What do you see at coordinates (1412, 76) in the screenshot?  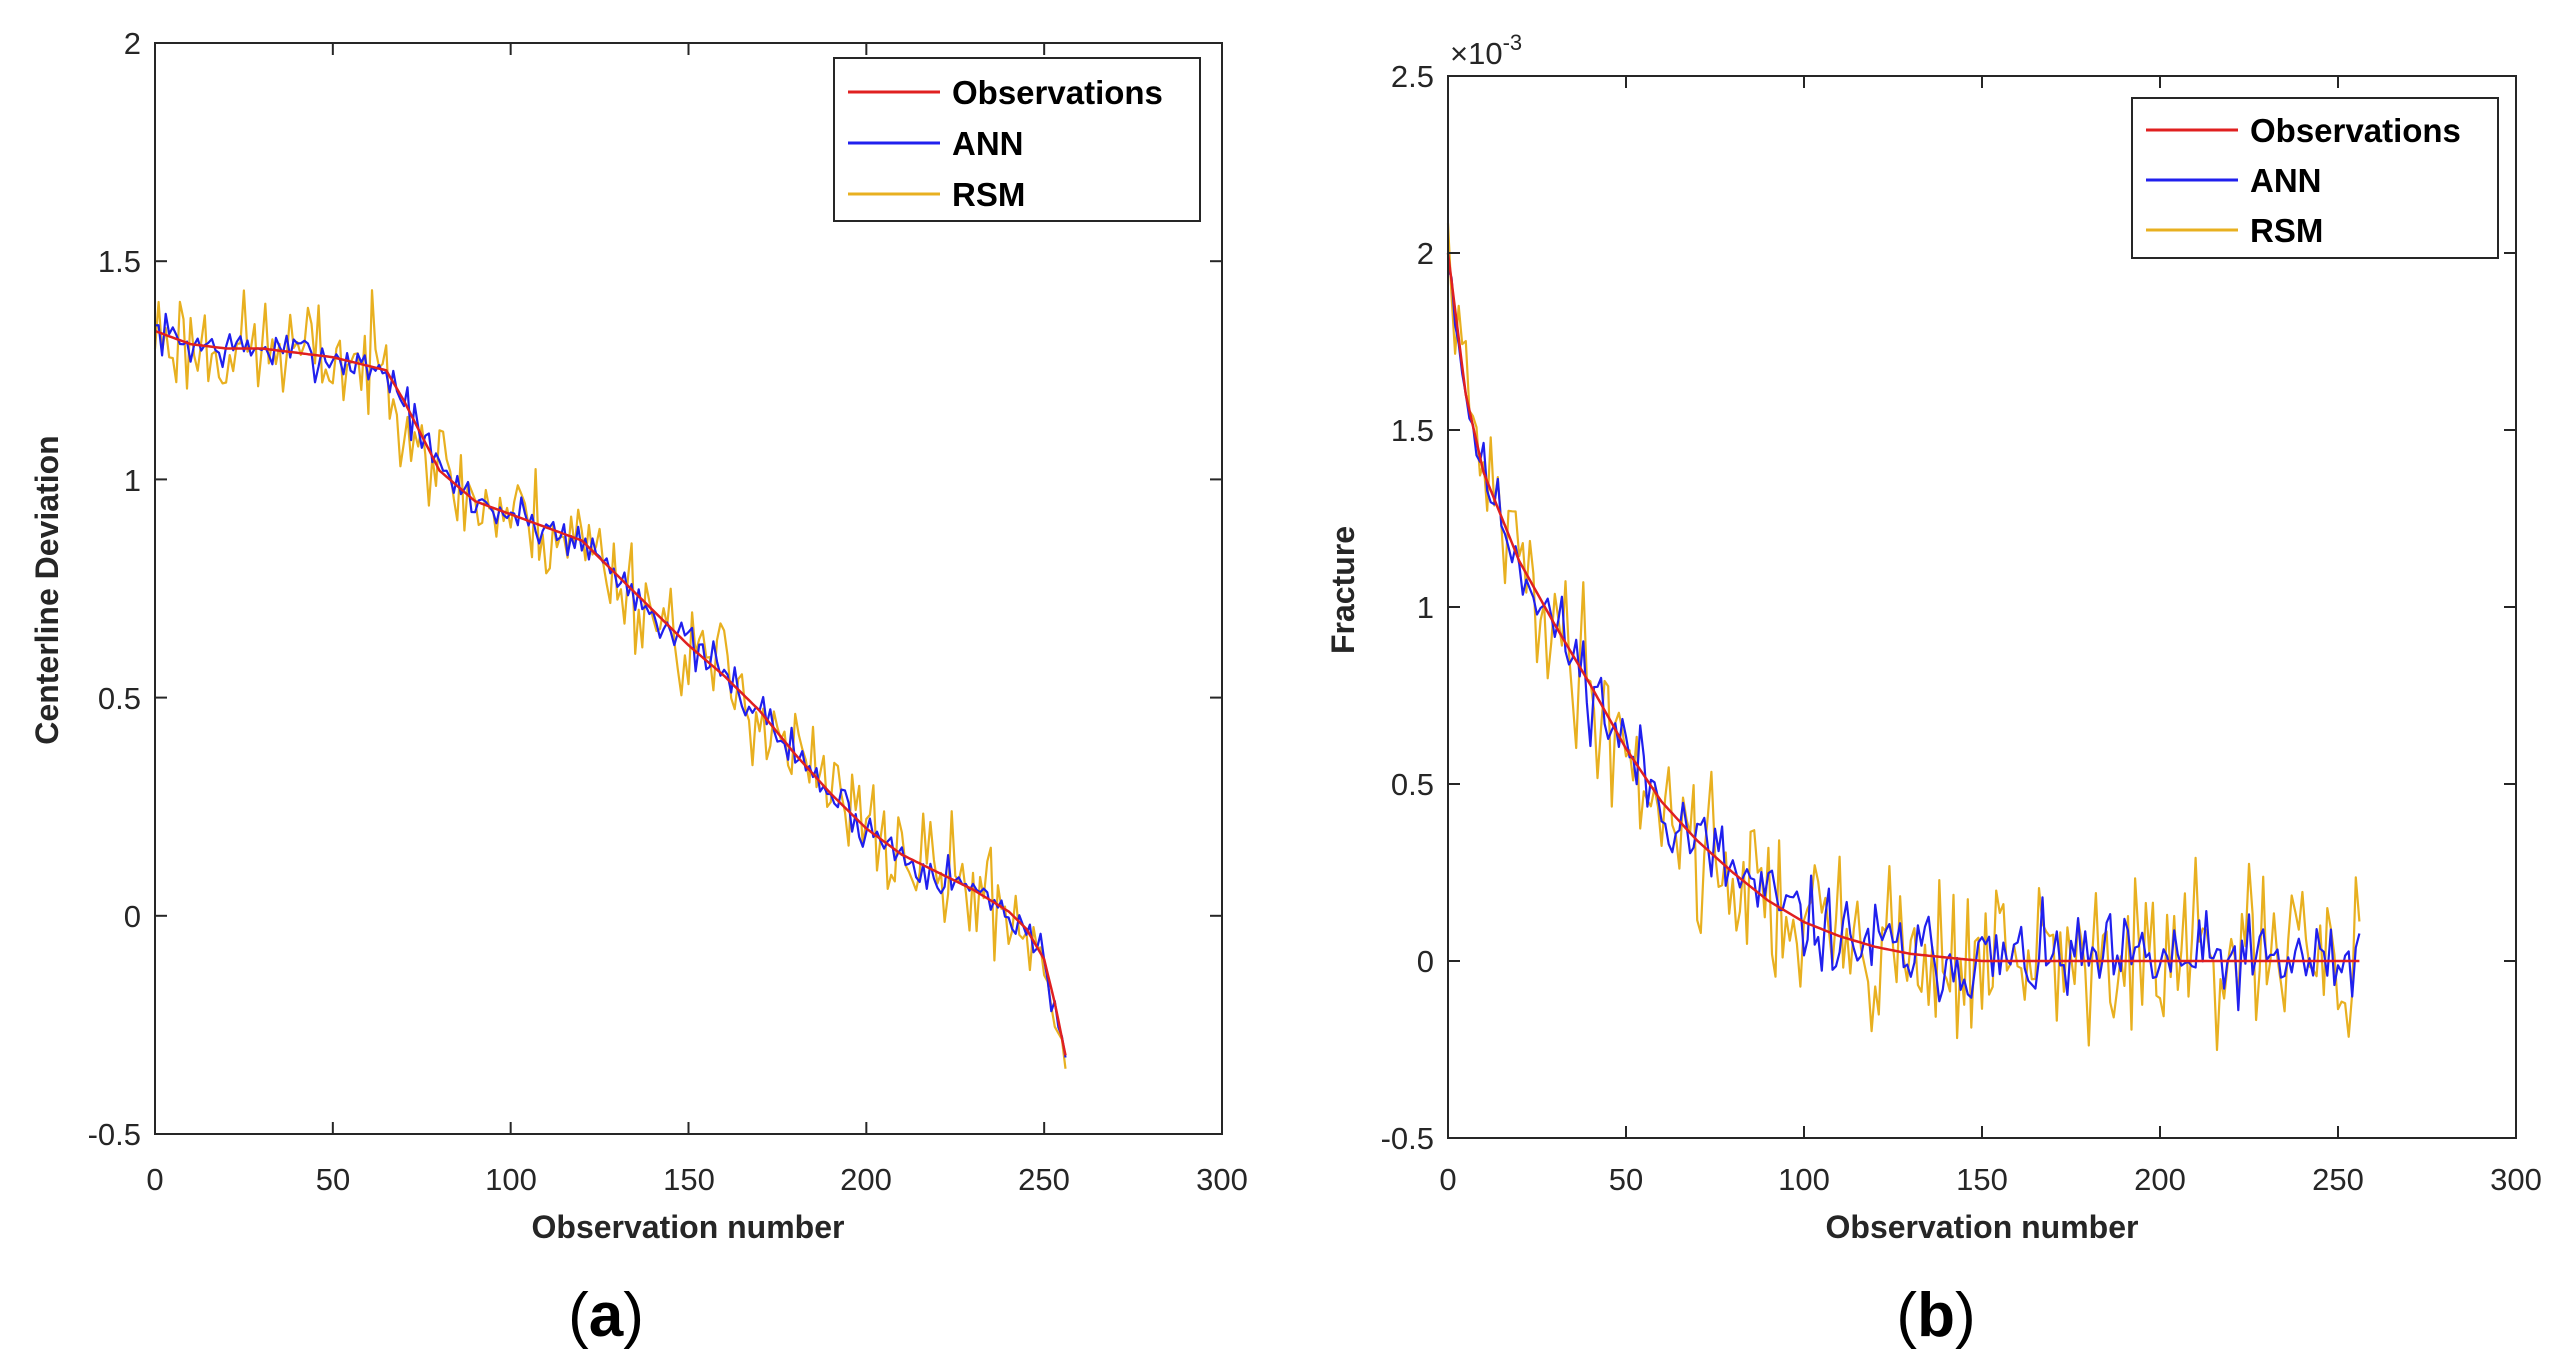 I see `y-tick-label: 2.5` at bounding box center [1412, 76].